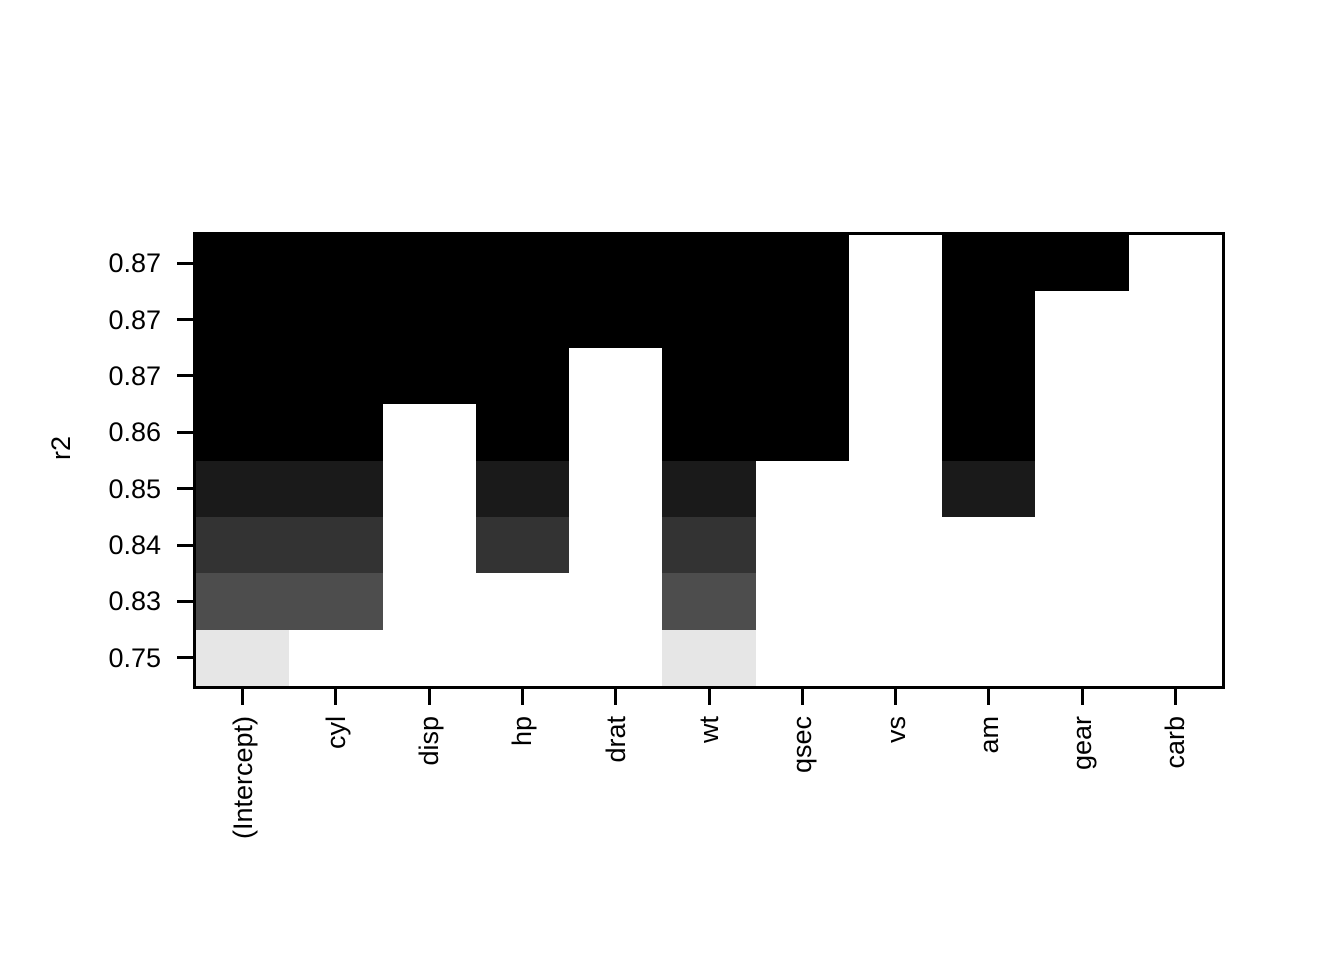 This screenshot has height=960, width=1344. I want to click on heatmap-cell-cyl-0.75, so click(336, 657).